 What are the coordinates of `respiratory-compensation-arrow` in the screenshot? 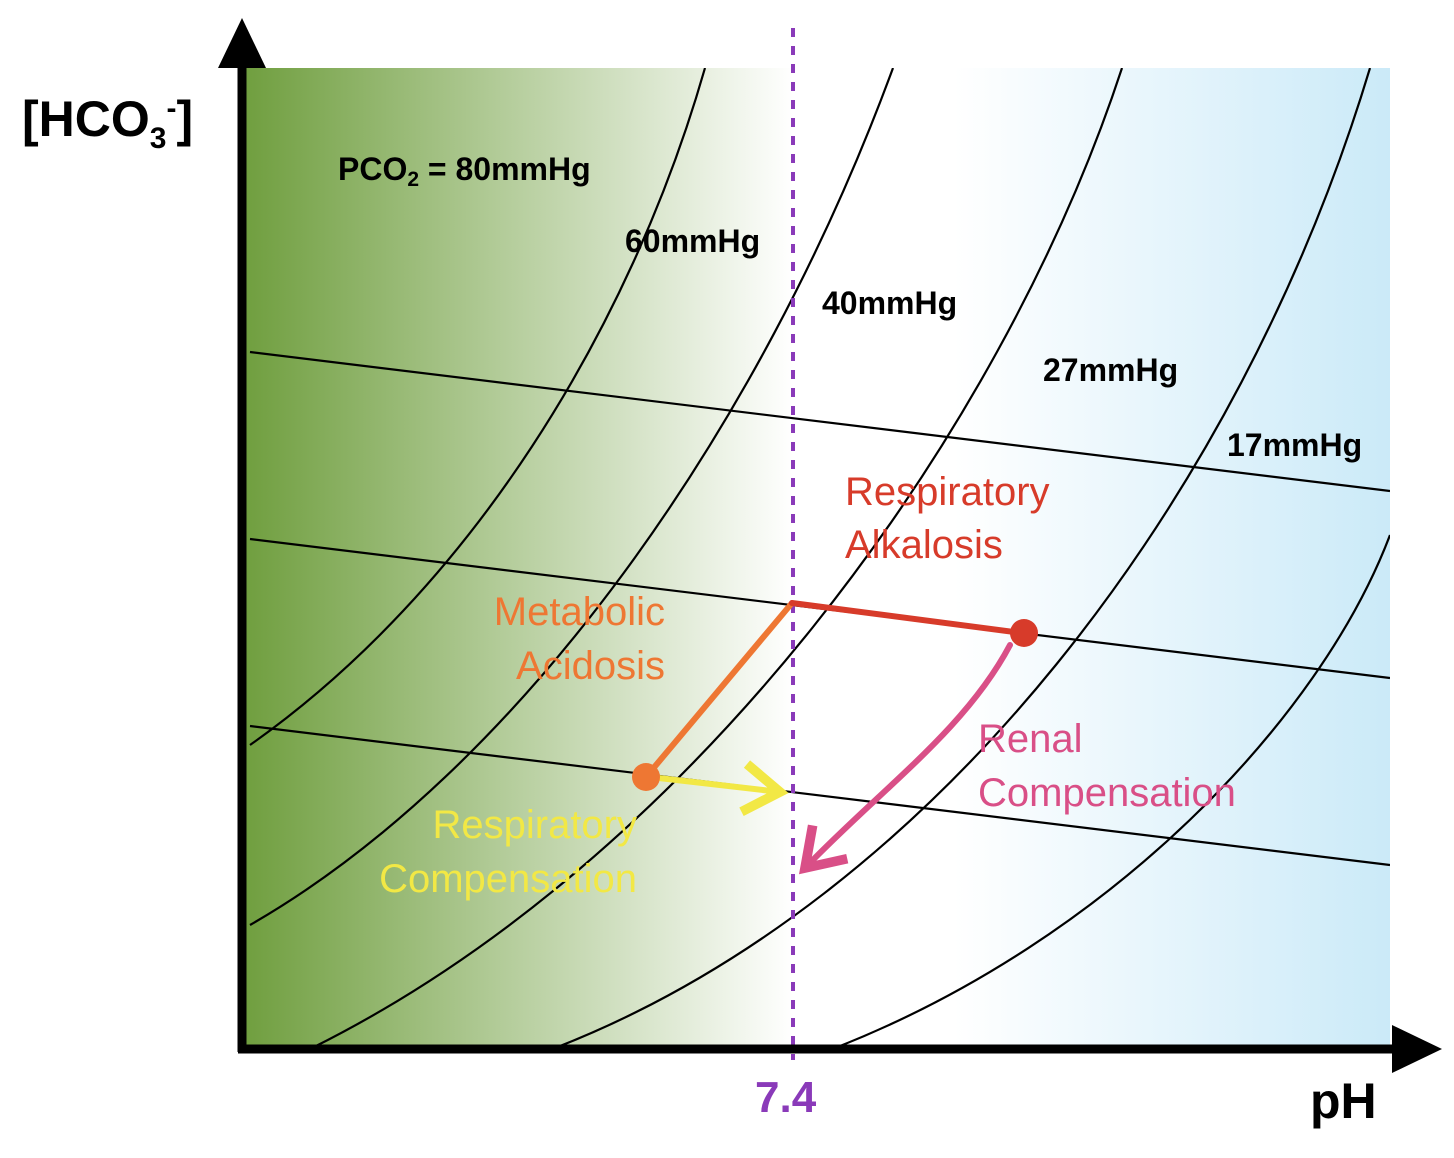 It's located at (718, 788).